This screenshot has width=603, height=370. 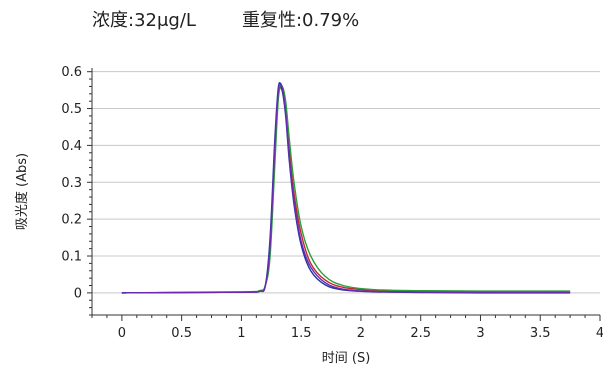 I want to click on x-tick-label: 0, so click(x=122, y=333).